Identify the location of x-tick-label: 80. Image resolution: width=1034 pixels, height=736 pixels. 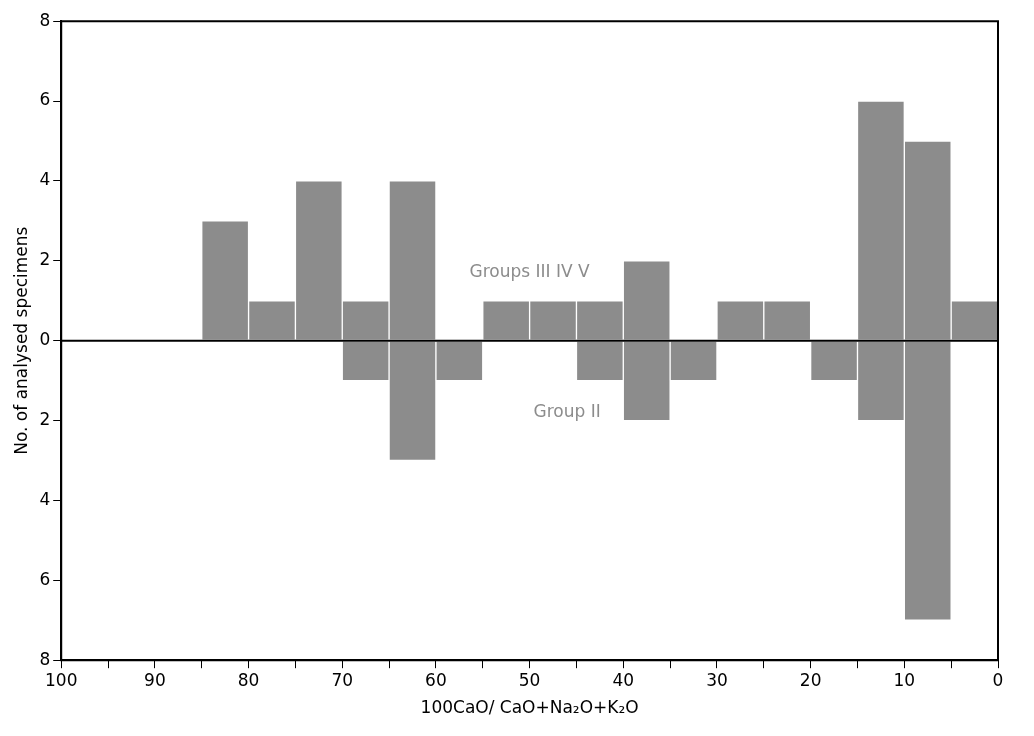
(248, 679).